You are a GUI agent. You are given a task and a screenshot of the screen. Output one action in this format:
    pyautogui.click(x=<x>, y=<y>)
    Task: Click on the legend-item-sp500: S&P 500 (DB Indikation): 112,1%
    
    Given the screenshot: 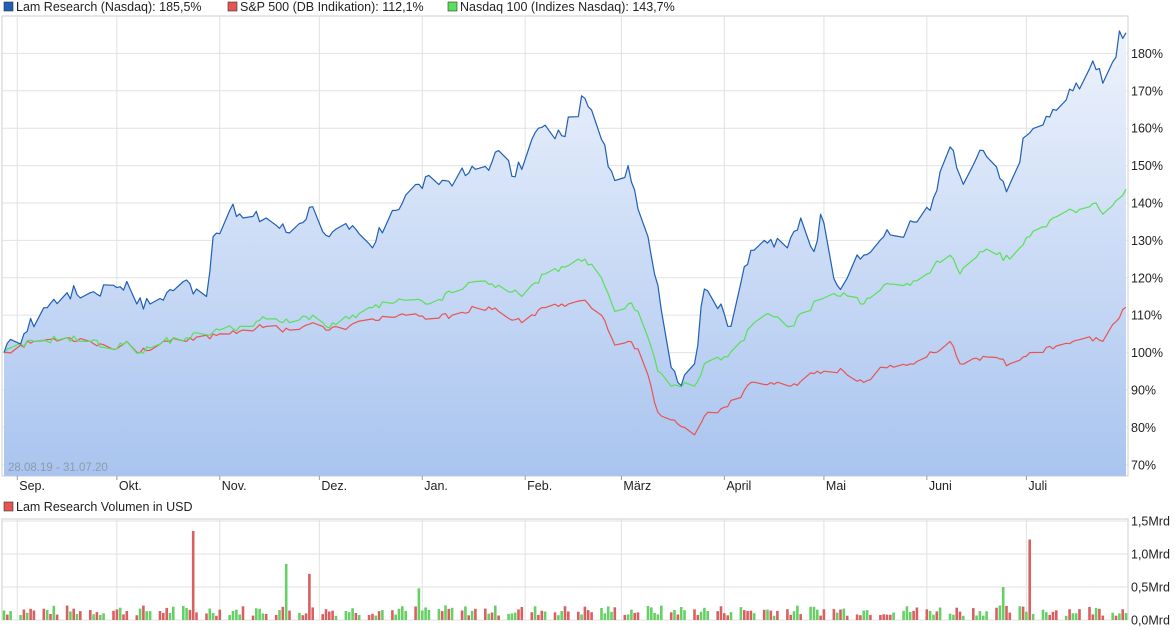 What is the action you would take?
    pyautogui.click(x=325, y=7)
    